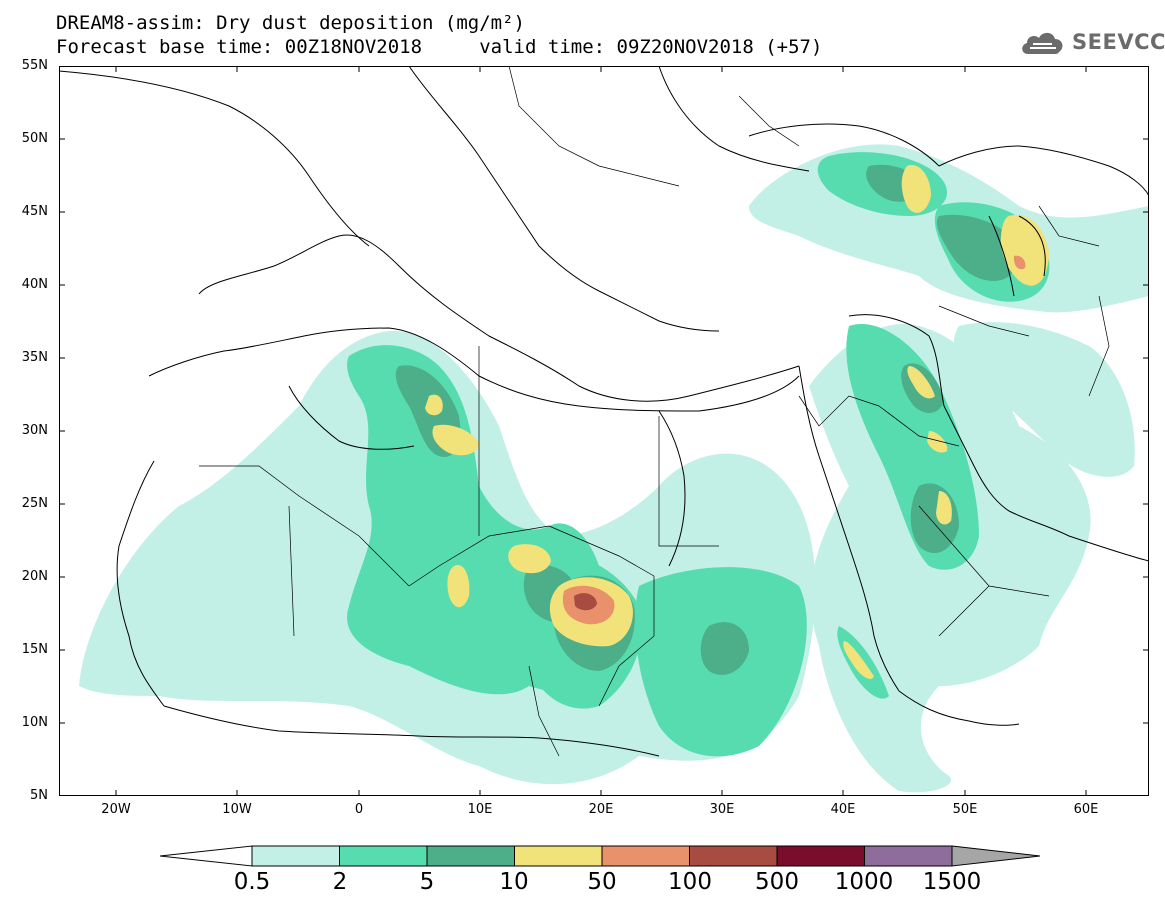 This screenshot has height=907, width=1165. What do you see at coordinates (1086, 809) in the screenshot?
I see `lon-label: 60E` at bounding box center [1086, 809].